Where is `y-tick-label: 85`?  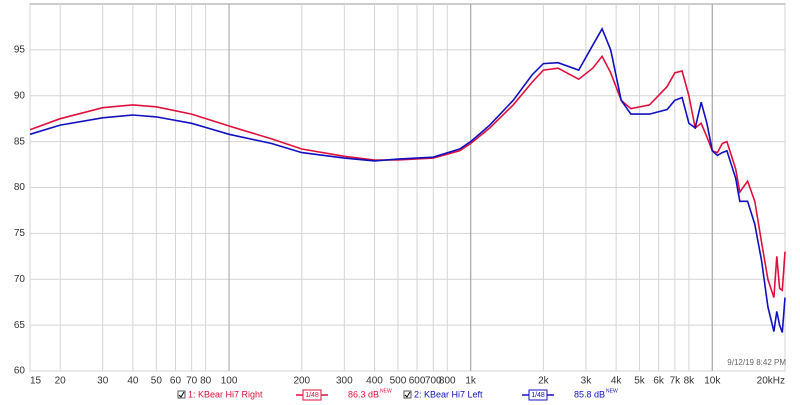
y-tick-label: 85 is located at coordinates (20, 141).